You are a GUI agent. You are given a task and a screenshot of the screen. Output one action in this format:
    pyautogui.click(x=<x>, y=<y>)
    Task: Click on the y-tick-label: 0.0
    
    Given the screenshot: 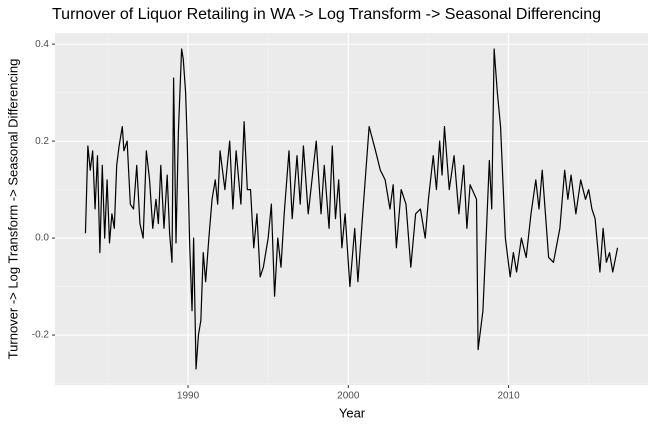 What is the action you would take?
    pyautogui.click(x=42, y=238)
    